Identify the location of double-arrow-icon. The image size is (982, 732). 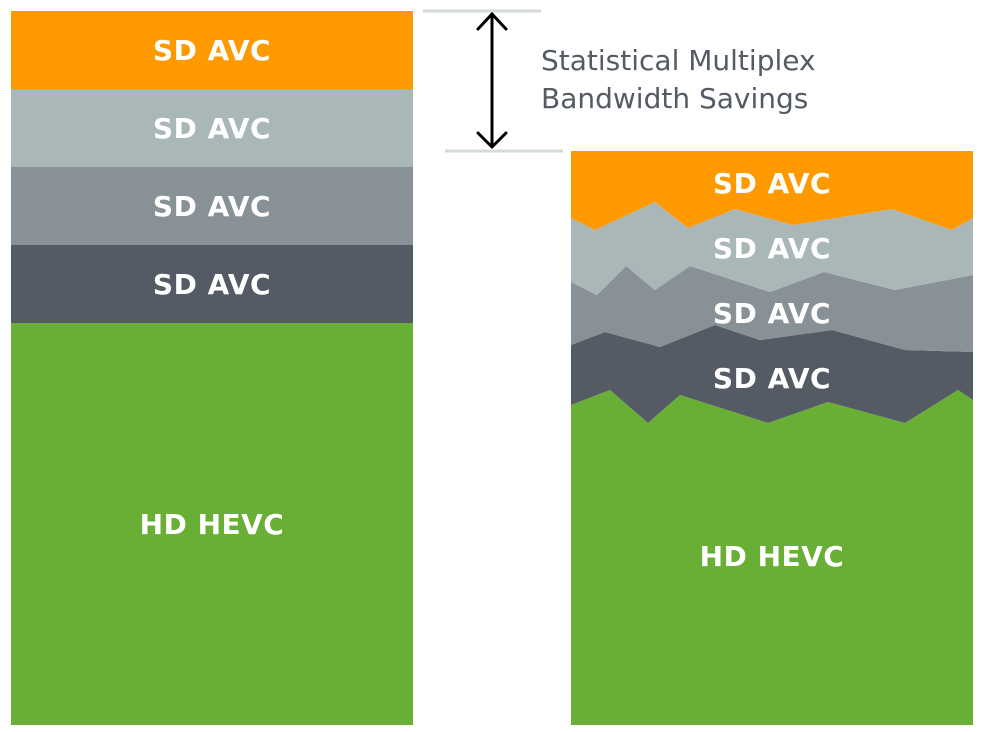
(492, 80).